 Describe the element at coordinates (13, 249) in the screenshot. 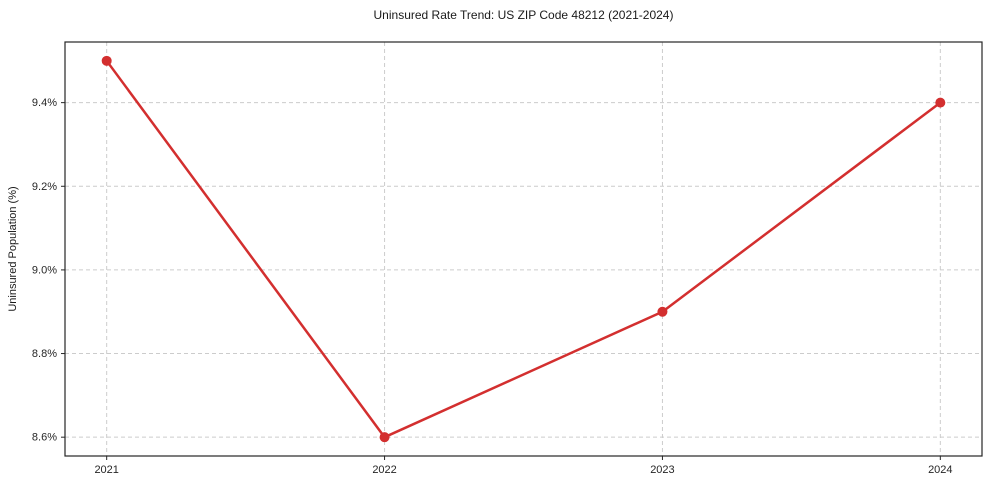

I see `y-axis-label: Uninsured Population (%)` at that location.